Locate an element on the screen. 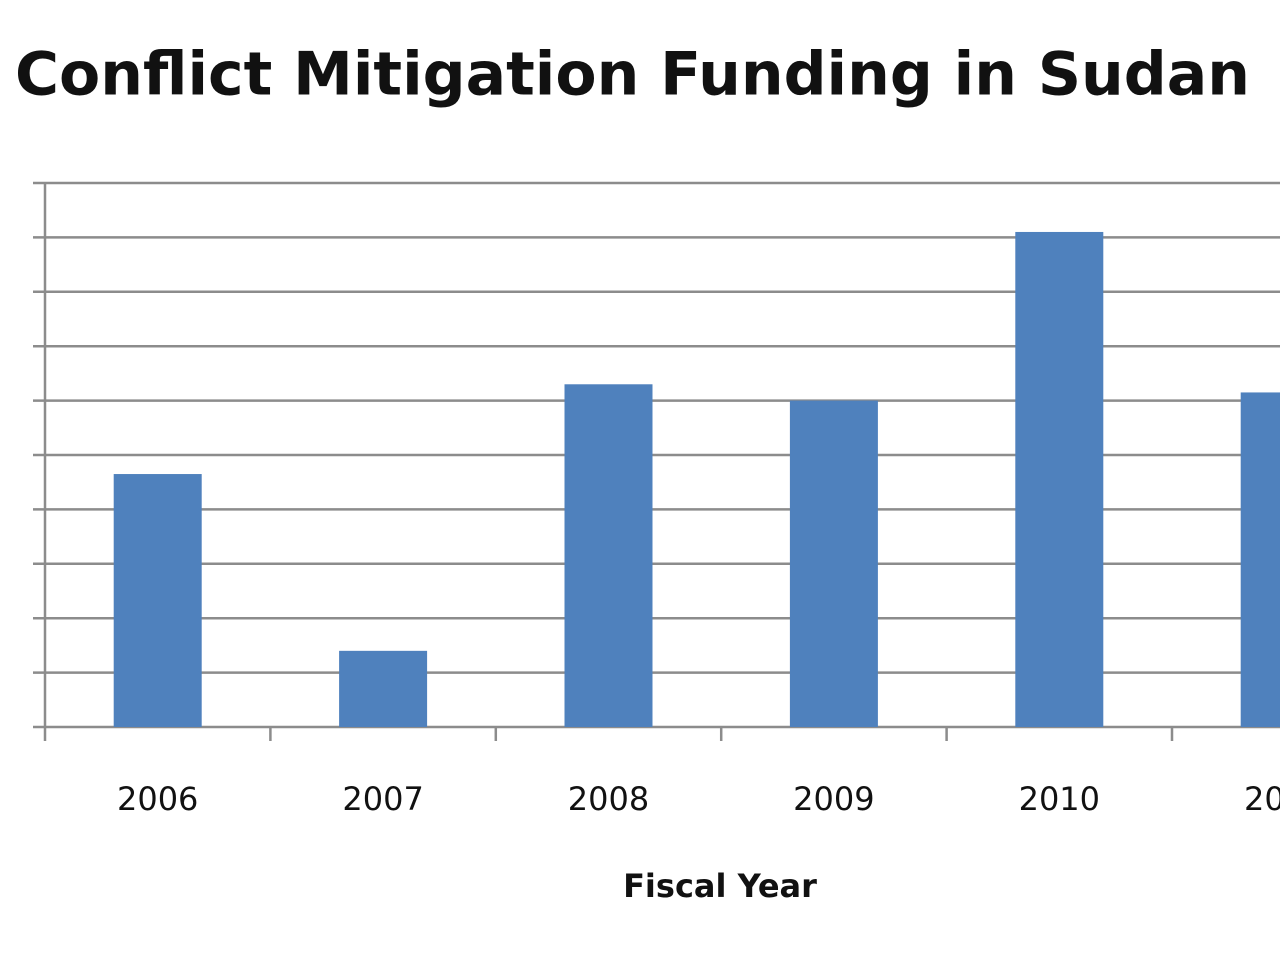  x-tick-label: 2009 is located at coordinates (833, 799).